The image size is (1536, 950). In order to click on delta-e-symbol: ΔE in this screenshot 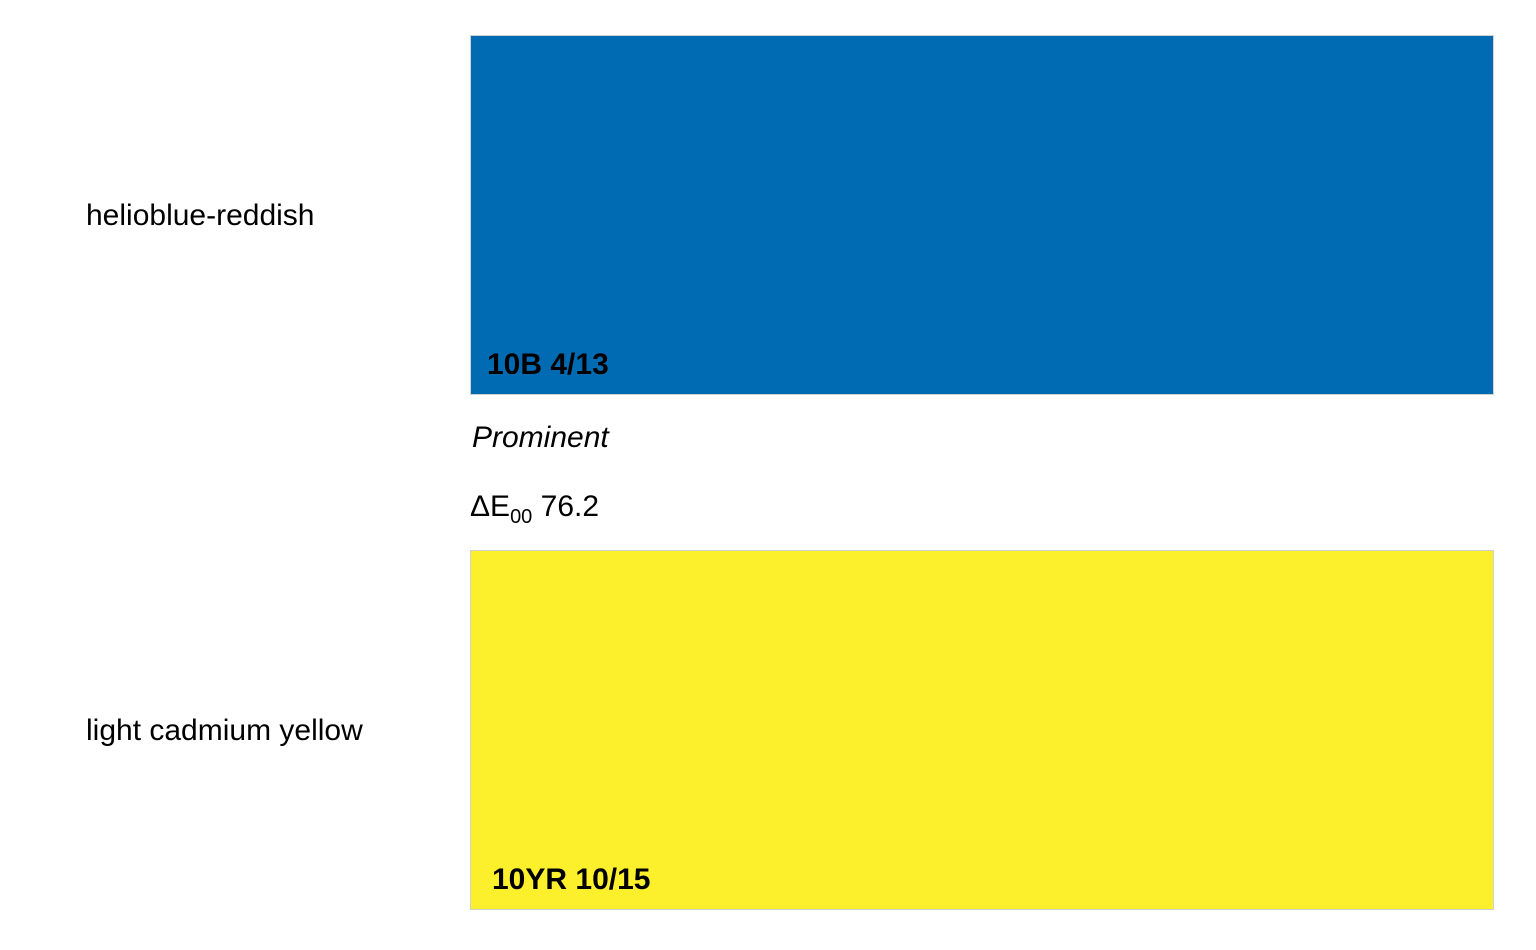, I will do `click(490, 506)`.